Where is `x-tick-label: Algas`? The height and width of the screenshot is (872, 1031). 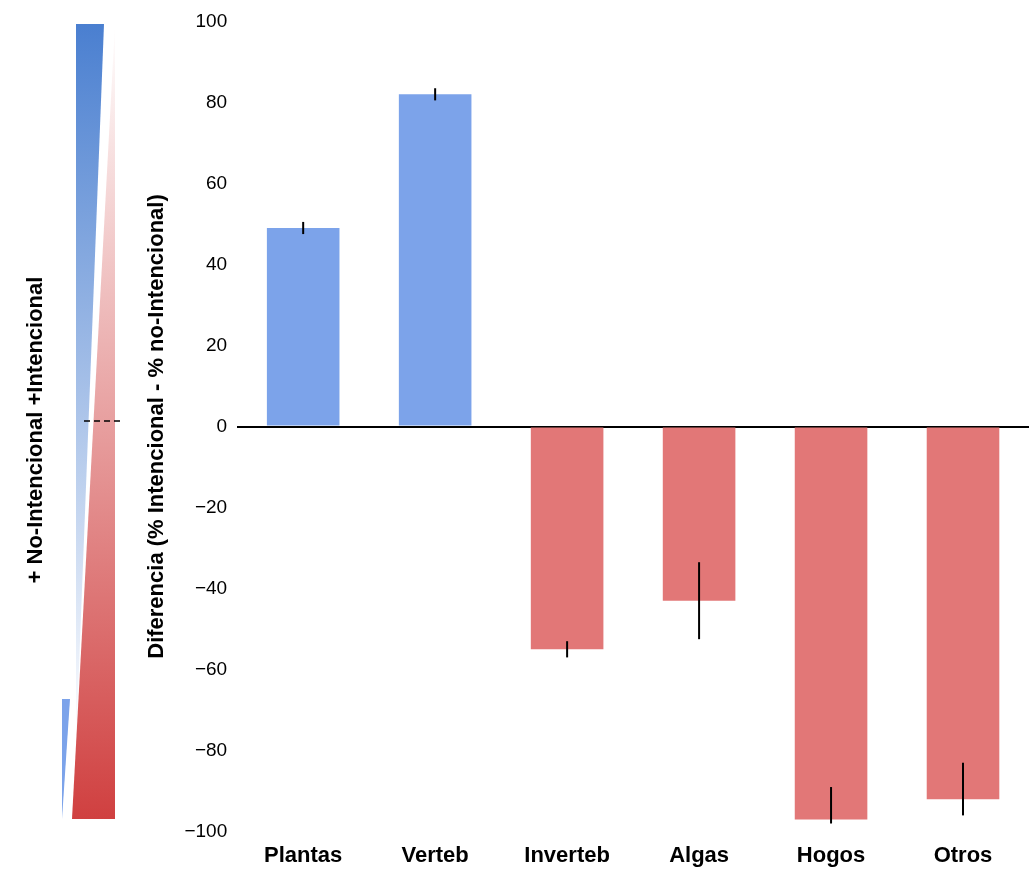
x-tick-label: Algas is located at coordinates (699, 854).